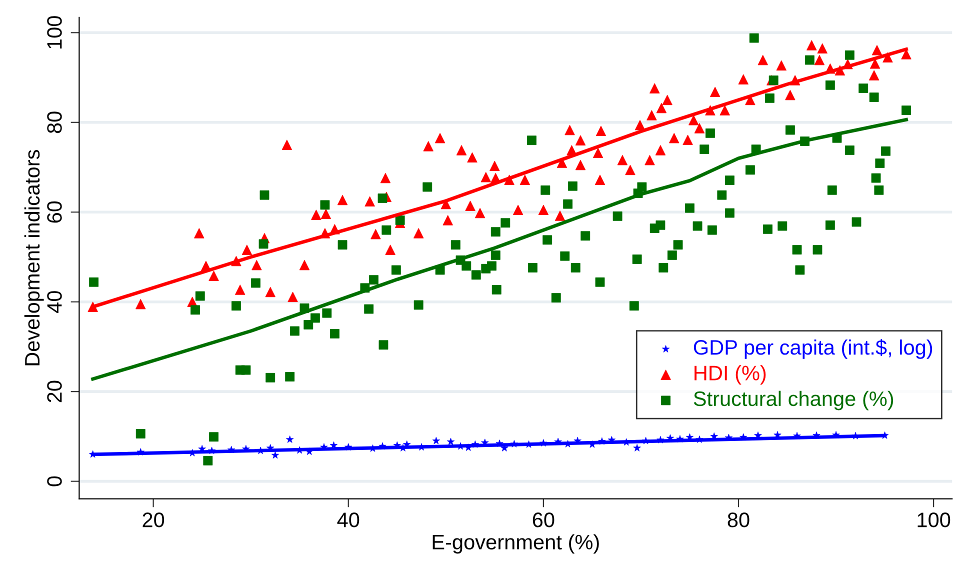  Describe the element at coordinates (54, 123) in the screenshot. I see `y-tick-label: 80` at that location.